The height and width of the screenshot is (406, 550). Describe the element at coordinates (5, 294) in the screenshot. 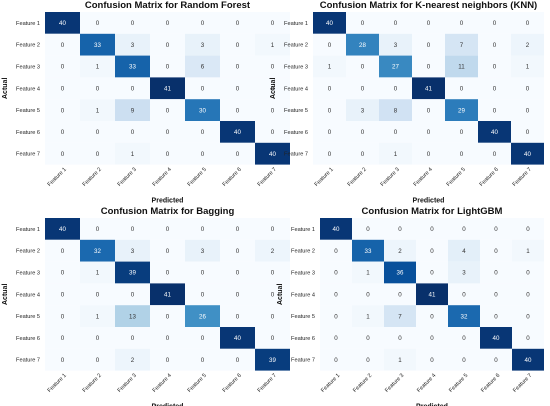

I see `y-axis-title: Actual` at that location.